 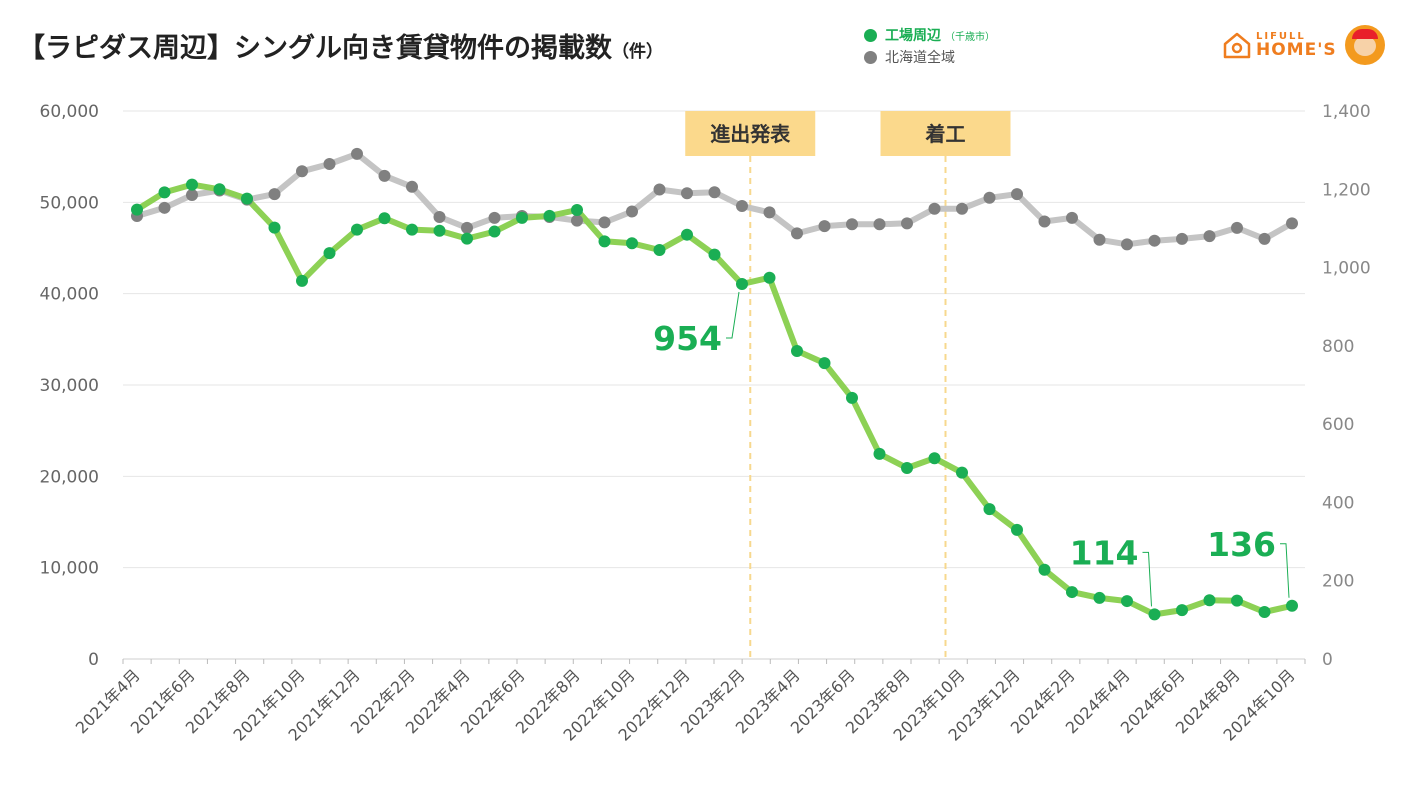 What do you see at coordinates (870, 57) in the screenshot?
I see `legend-dot-hokkaido` at bounding box center [870, 57].